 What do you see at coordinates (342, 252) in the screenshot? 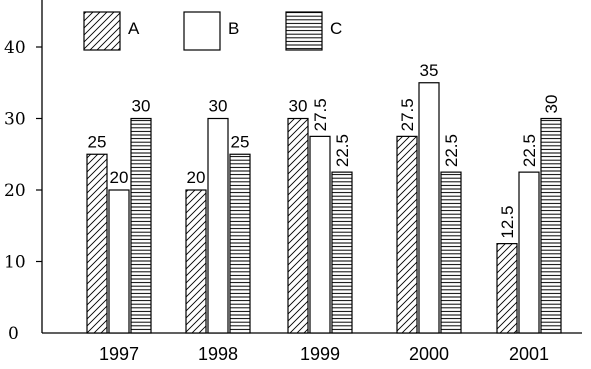
I see `bar-c-1999` at bounding box center [342, 252].